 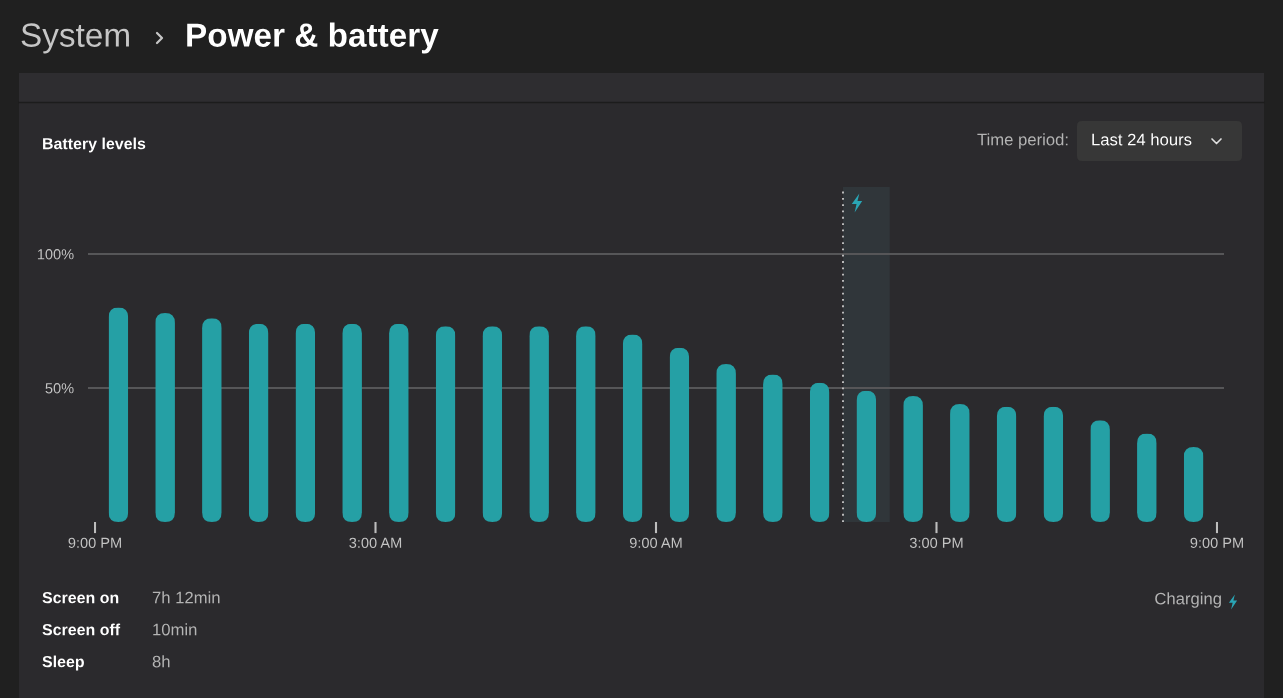 I want to click on text: 7h 12min, so click(x=186, y=597).